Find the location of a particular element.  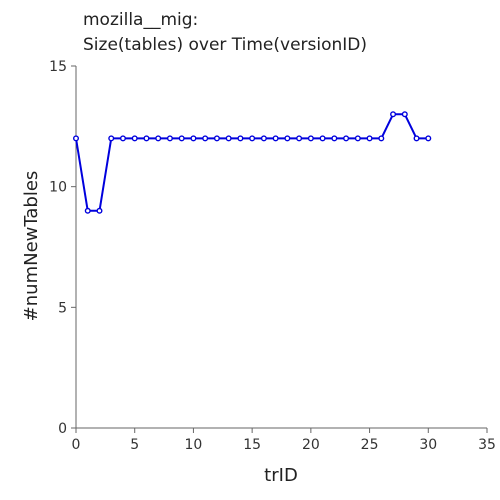

series-line is located at coordinates (252, 162).